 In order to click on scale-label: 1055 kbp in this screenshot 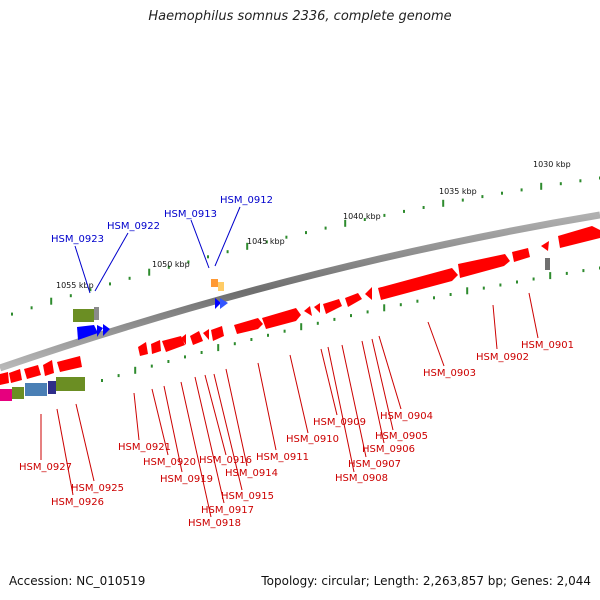, I will do `click(75, 285)`.